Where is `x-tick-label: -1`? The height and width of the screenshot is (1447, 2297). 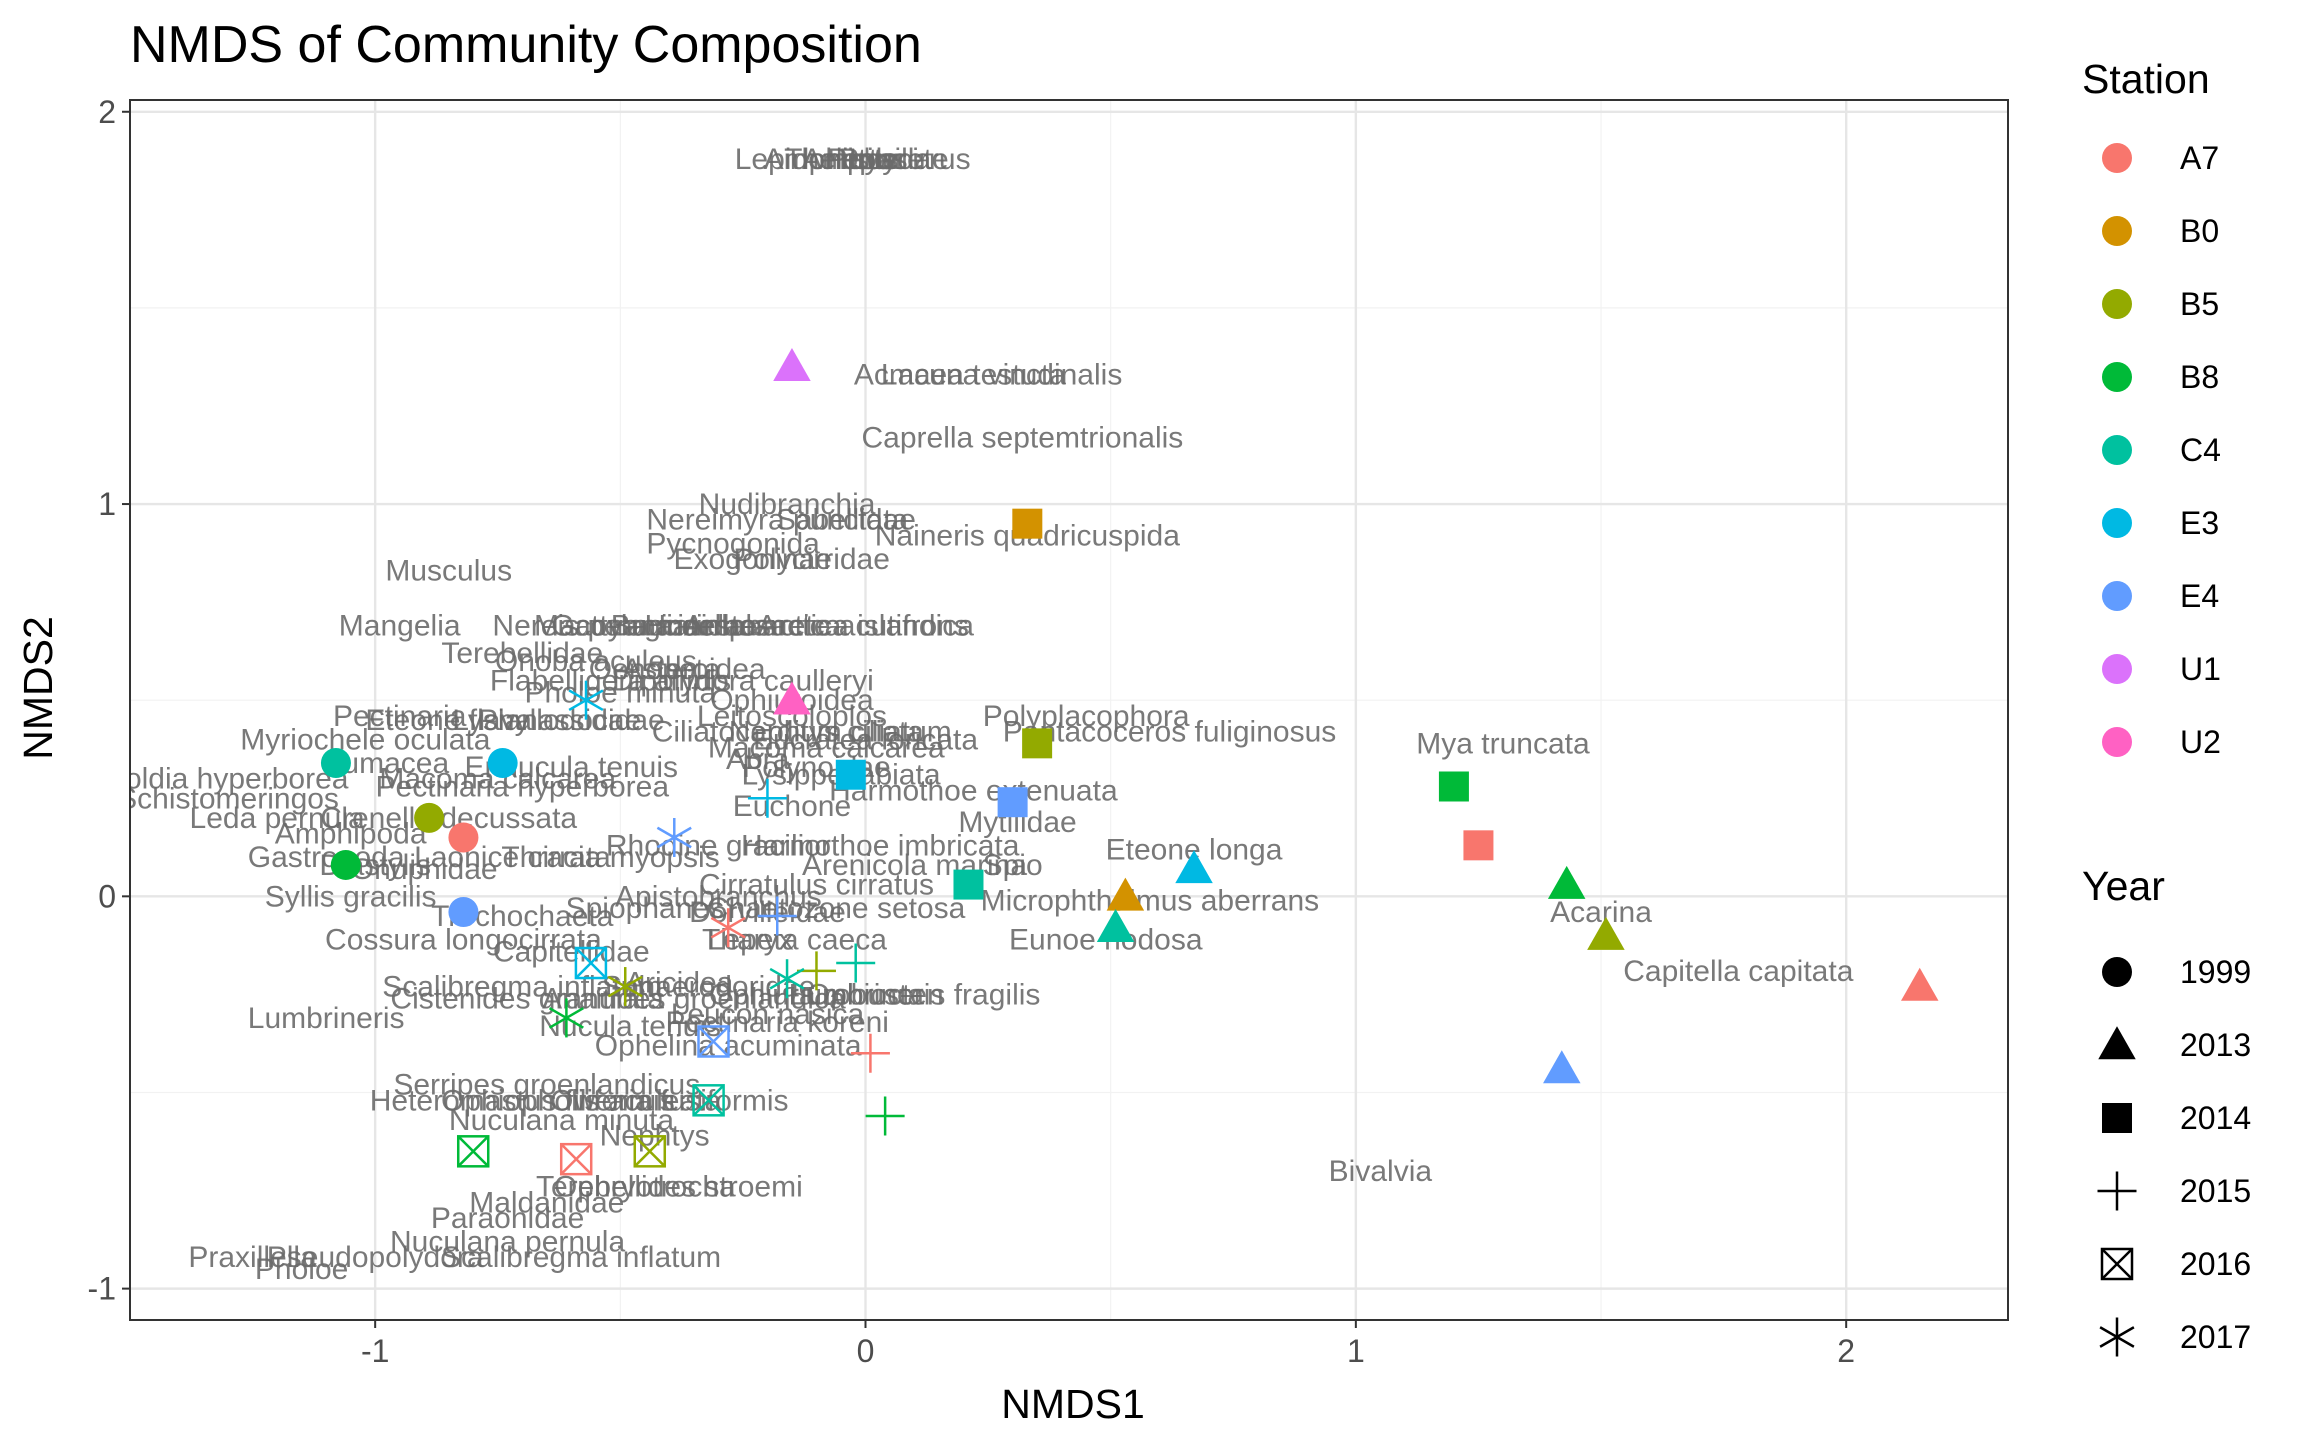 x-tick-label: -1 is located at coordinates (375, 1351).